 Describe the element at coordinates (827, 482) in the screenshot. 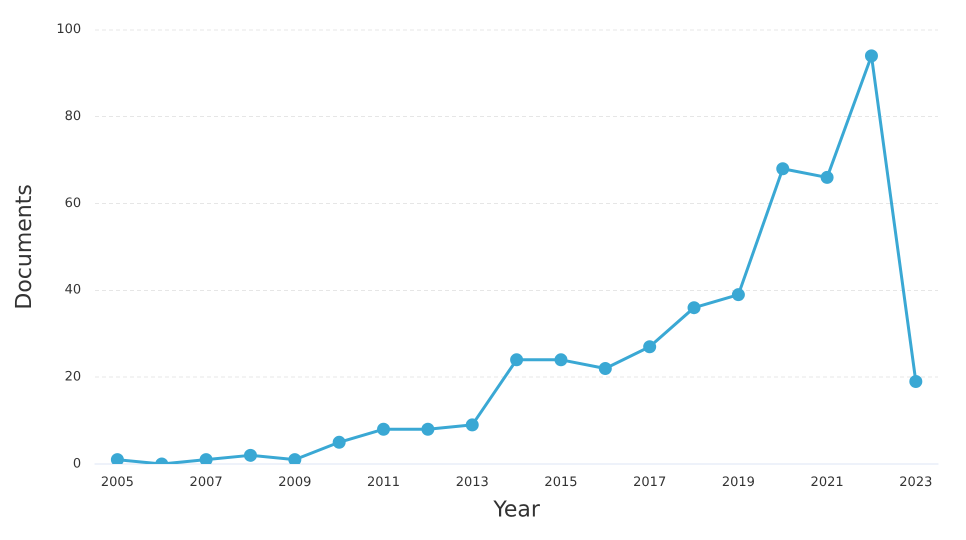

I see `x-tick-label: 2021` at that location.